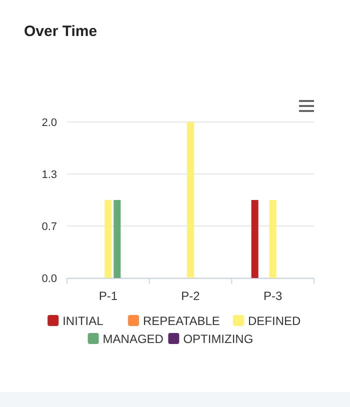 The image size is (350, 407). What do you see at coordinates (190, 296) in the screenshot?
I see `x-tick-label: P-2` at bounding box center [190, 296].